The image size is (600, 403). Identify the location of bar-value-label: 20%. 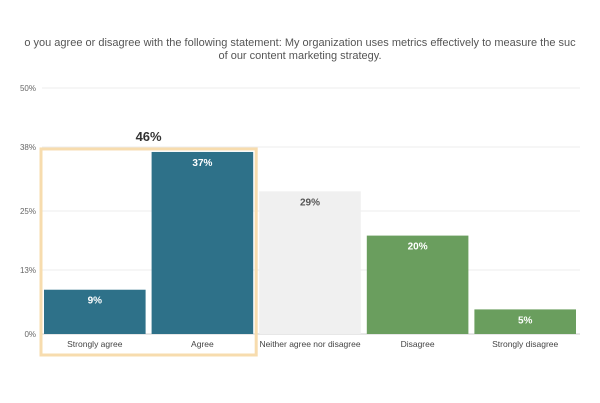
(418, 247).